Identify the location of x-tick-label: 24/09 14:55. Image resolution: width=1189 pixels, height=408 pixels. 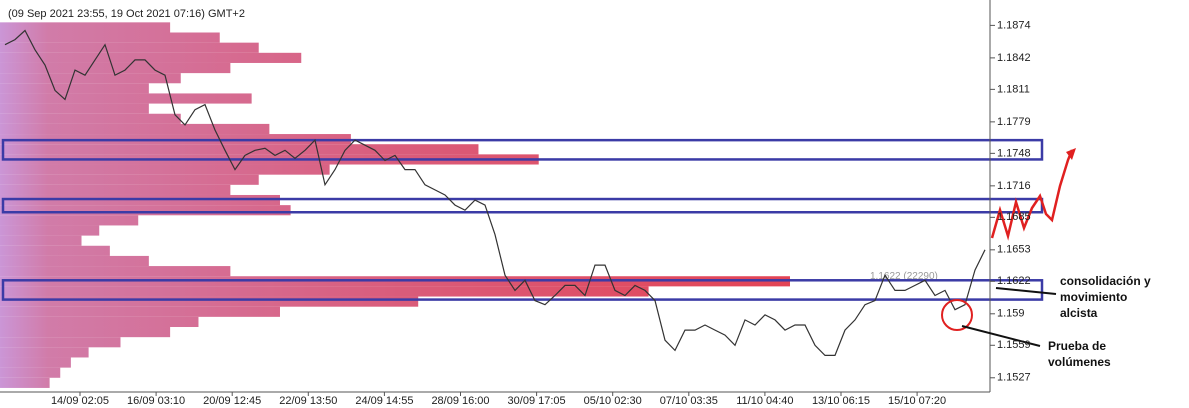
(384, 401).